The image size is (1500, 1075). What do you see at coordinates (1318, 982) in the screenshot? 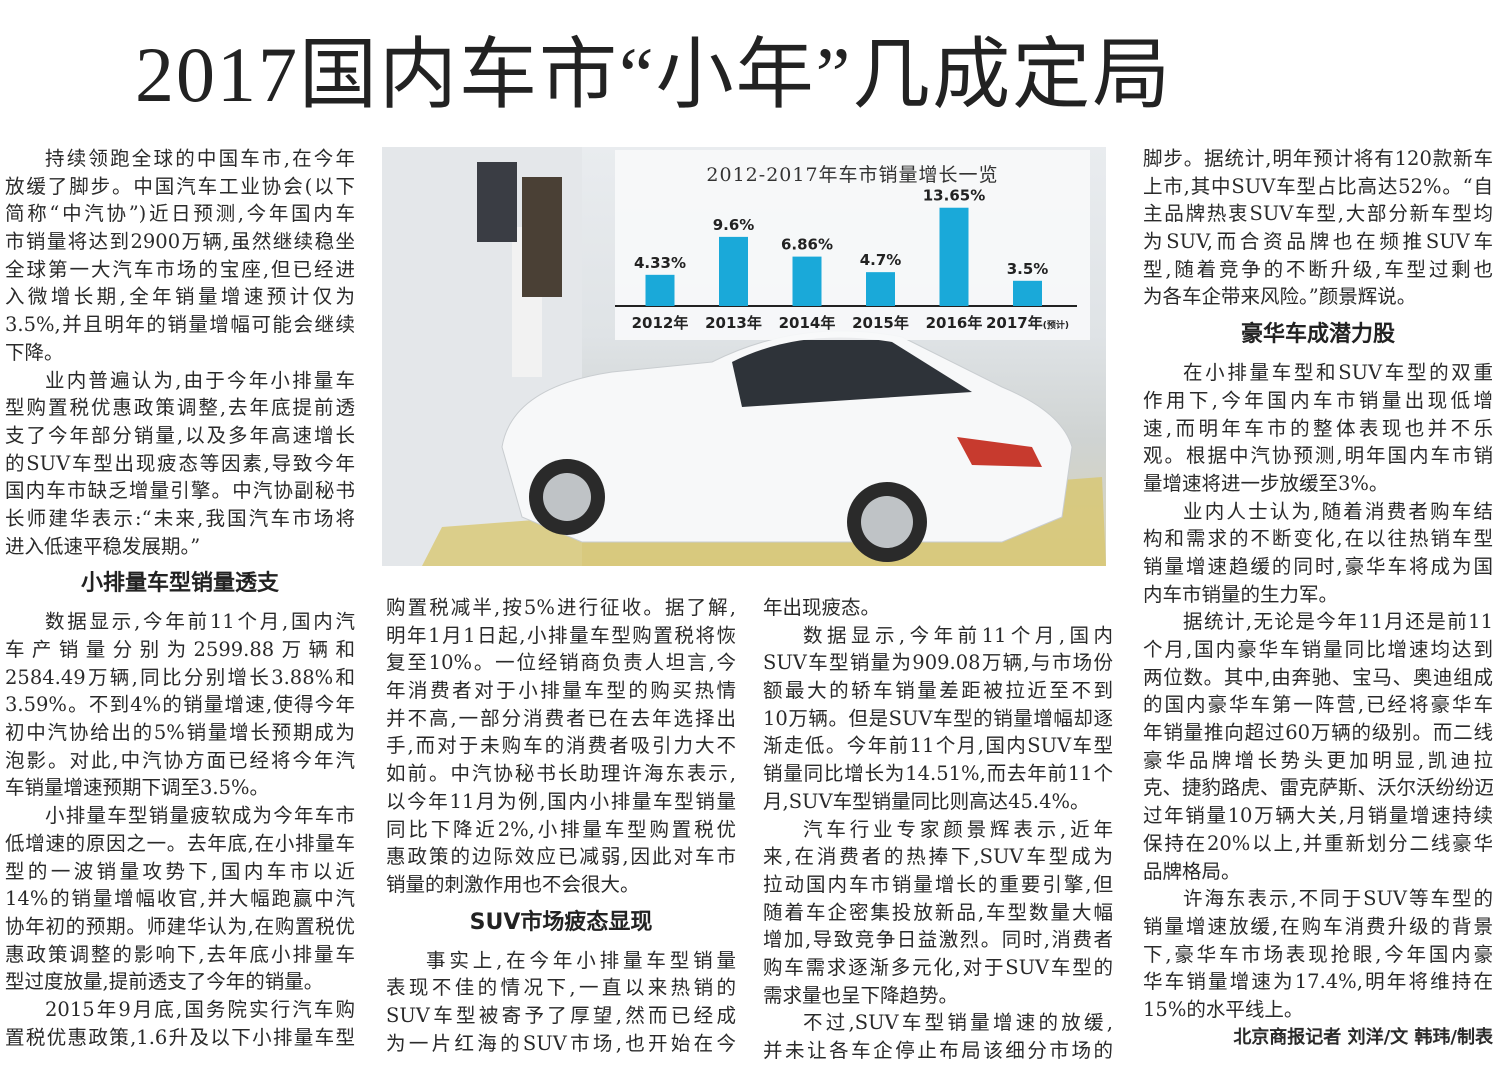
I see `text-line: 华车销量增速为17.4%,明年将维持在` at bounding box center [1318, 982].